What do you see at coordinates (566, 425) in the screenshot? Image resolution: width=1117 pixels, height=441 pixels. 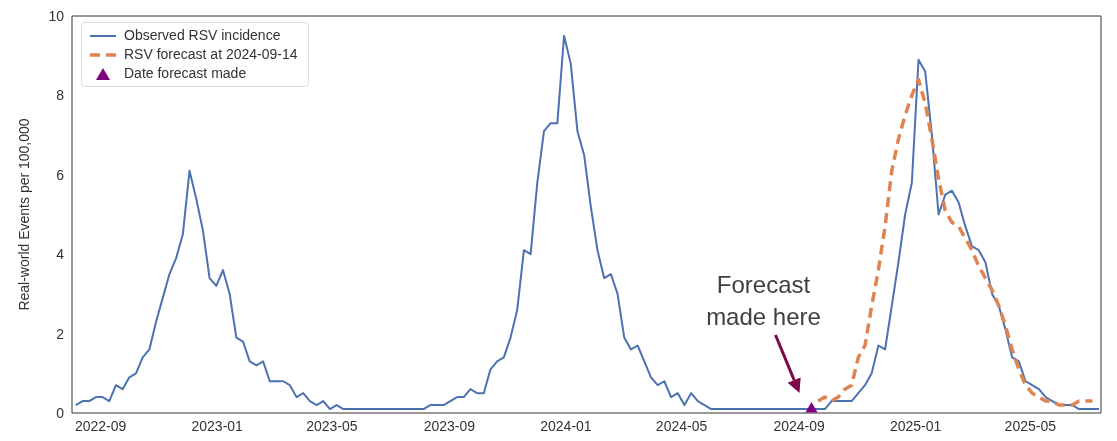 I see `x-tick-label: 2024-01` at bounding box center [566, 425].